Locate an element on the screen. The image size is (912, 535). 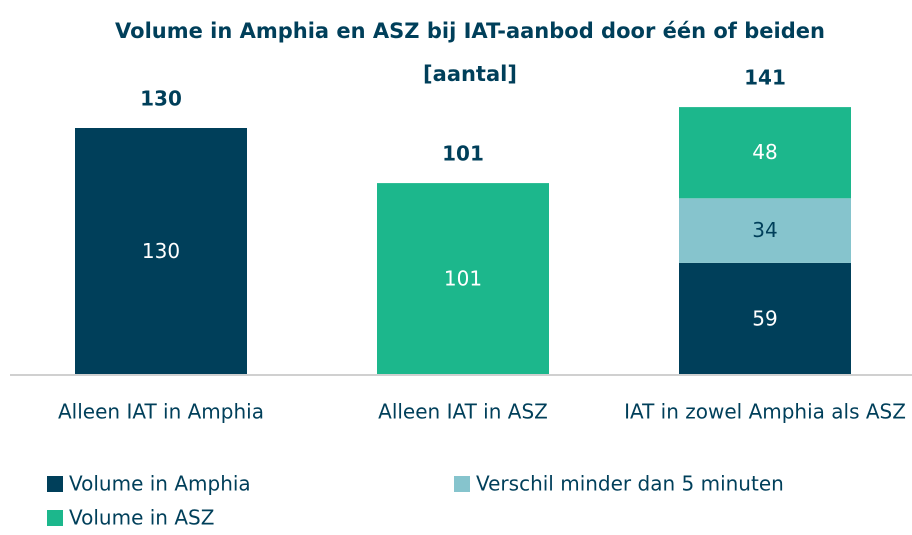
x-tick-label: Alleen IAT in ASZ is located at coordinates (463, 412).